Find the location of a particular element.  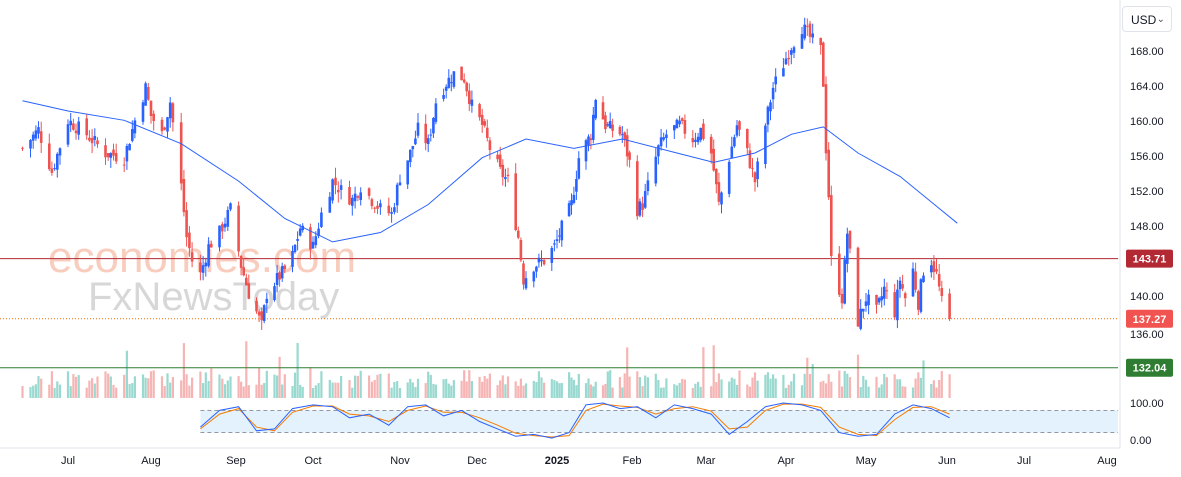

x-tick-label: Aug is located at coordinates (1107, 461).